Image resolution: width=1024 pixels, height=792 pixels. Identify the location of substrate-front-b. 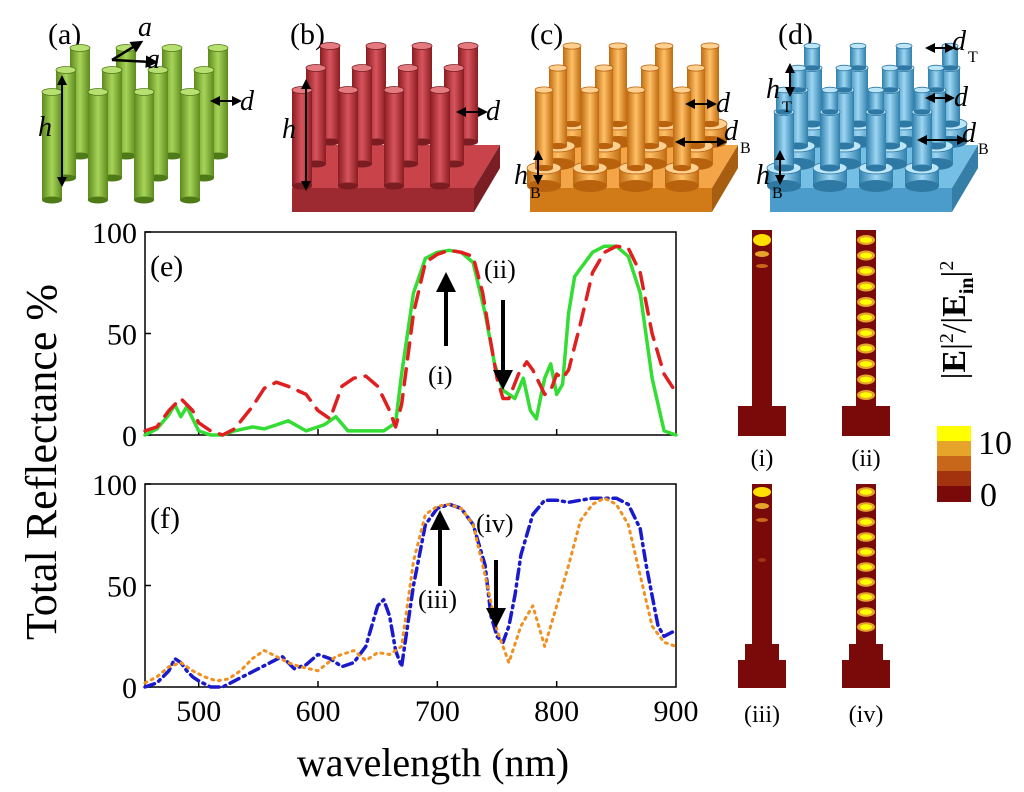
(383, 200).